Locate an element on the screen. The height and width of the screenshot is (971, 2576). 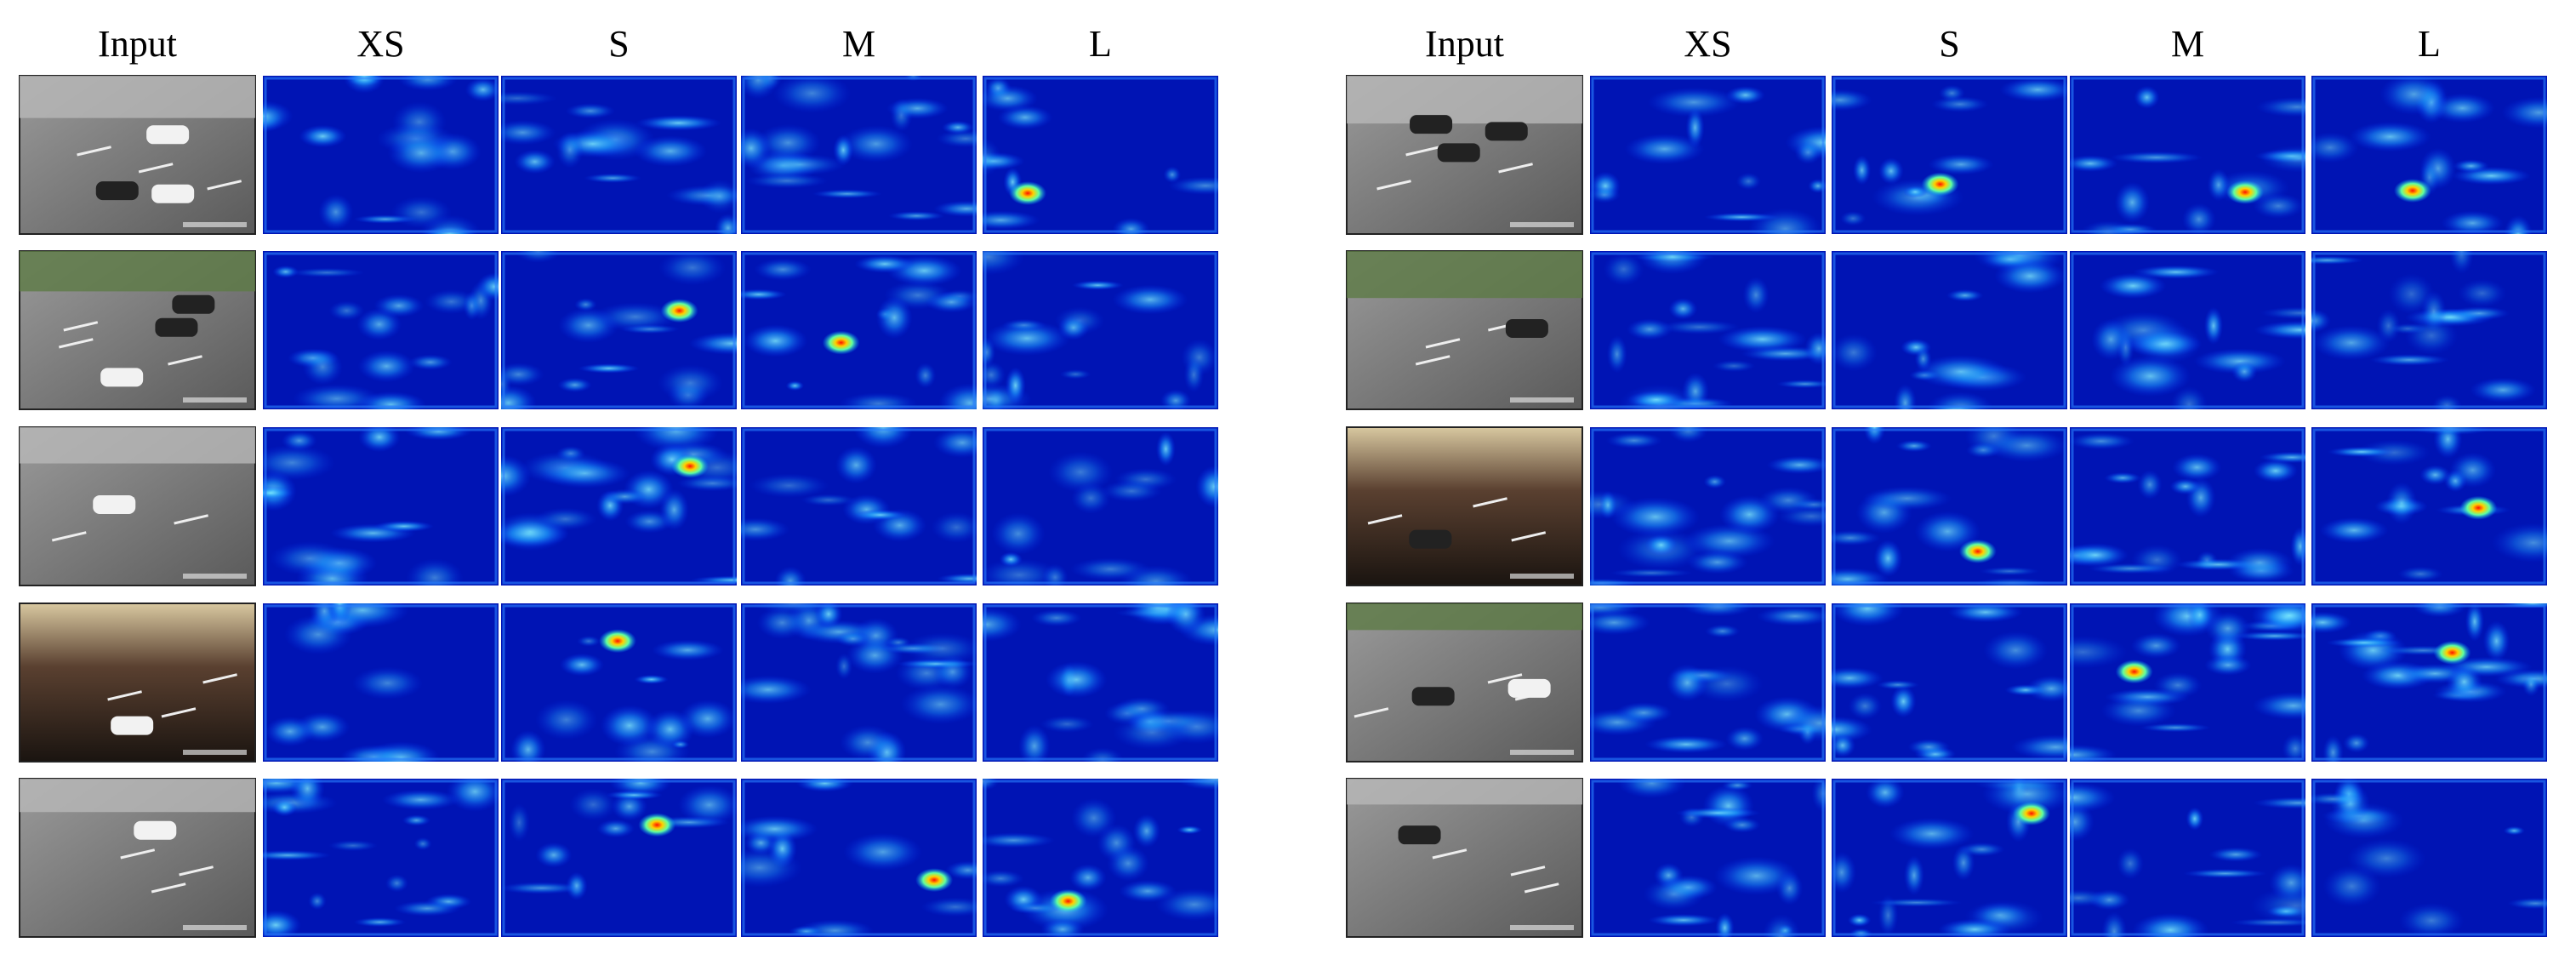
column-header: M is located at coordinates (858, 44).